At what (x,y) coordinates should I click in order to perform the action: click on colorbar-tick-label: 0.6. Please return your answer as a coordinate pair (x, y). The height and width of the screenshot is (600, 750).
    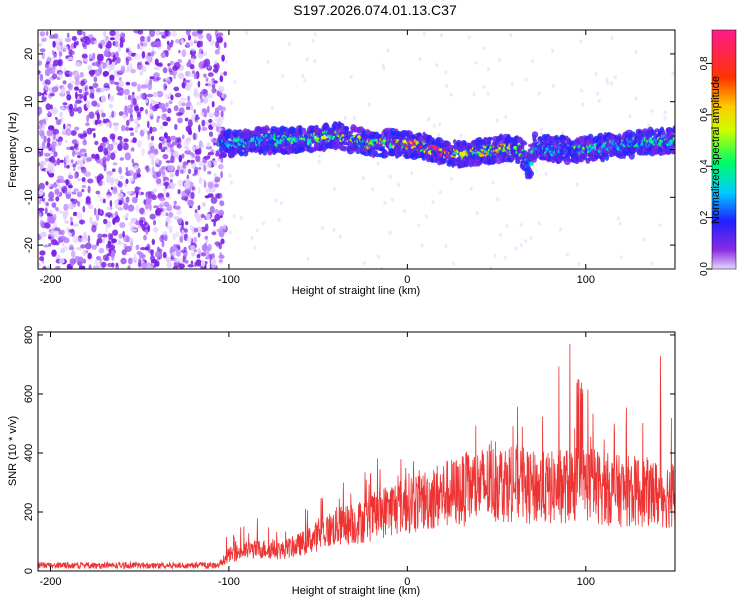
    Looking at the image, I should click on (704, 114).